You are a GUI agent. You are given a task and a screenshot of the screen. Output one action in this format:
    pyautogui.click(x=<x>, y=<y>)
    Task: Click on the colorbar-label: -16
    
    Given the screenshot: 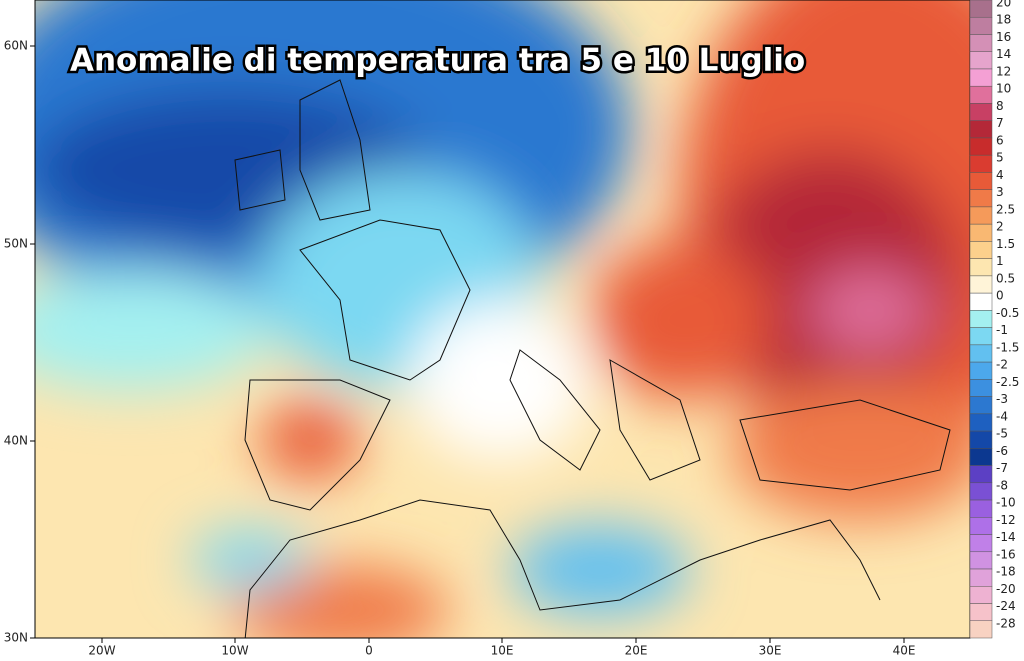 What is the action you would take?
    pyautogui.click(x=1006, y=554)
    